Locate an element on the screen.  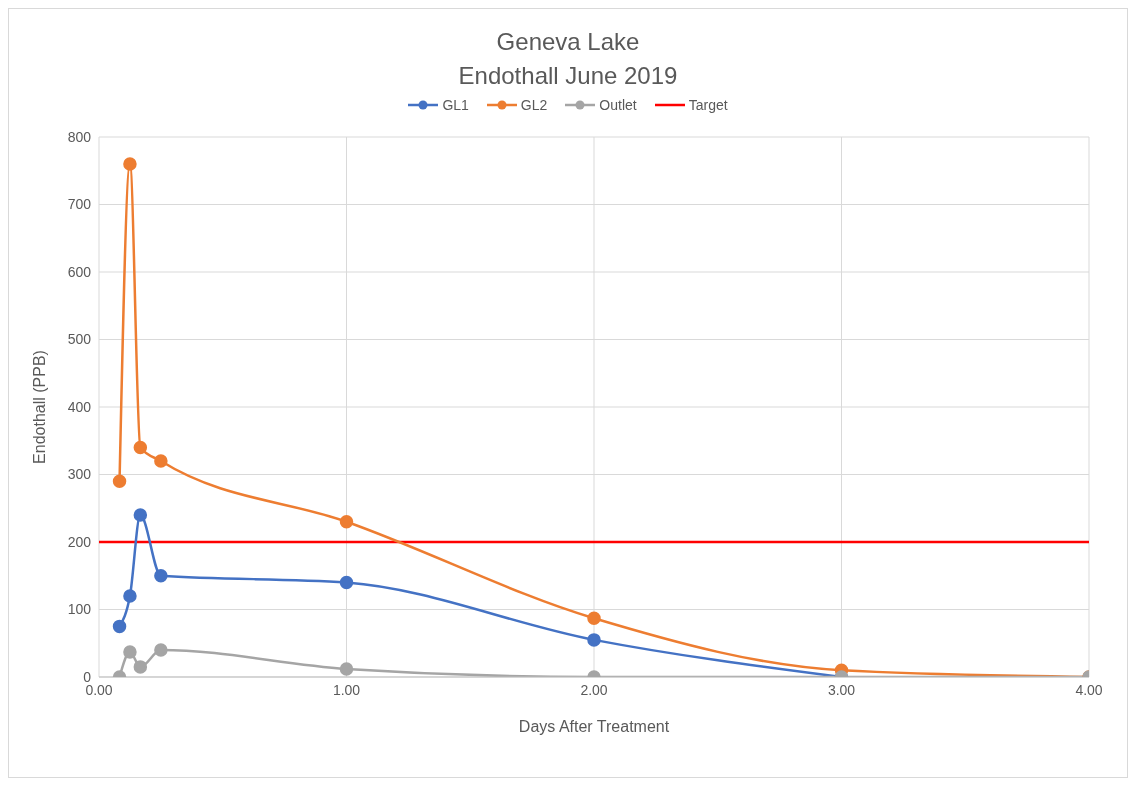
x-tick-label: 2.00 is located at coordinates (594, 689).